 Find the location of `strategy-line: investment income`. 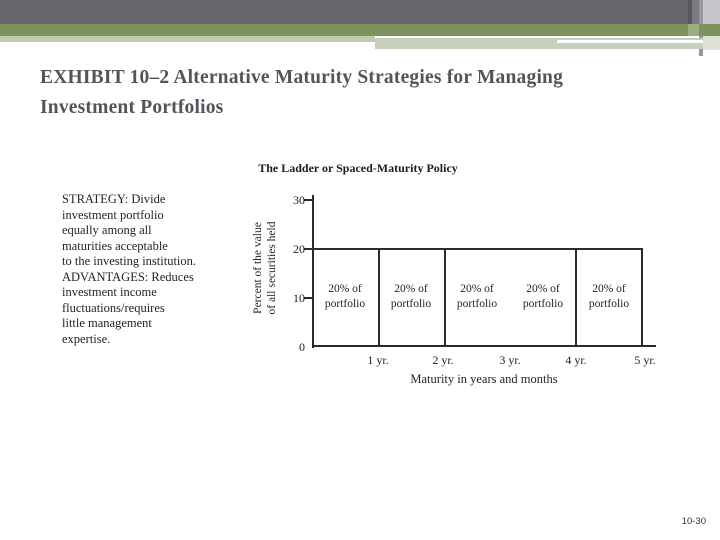

strategy-line: investment income is located at coordinates (109, 292).